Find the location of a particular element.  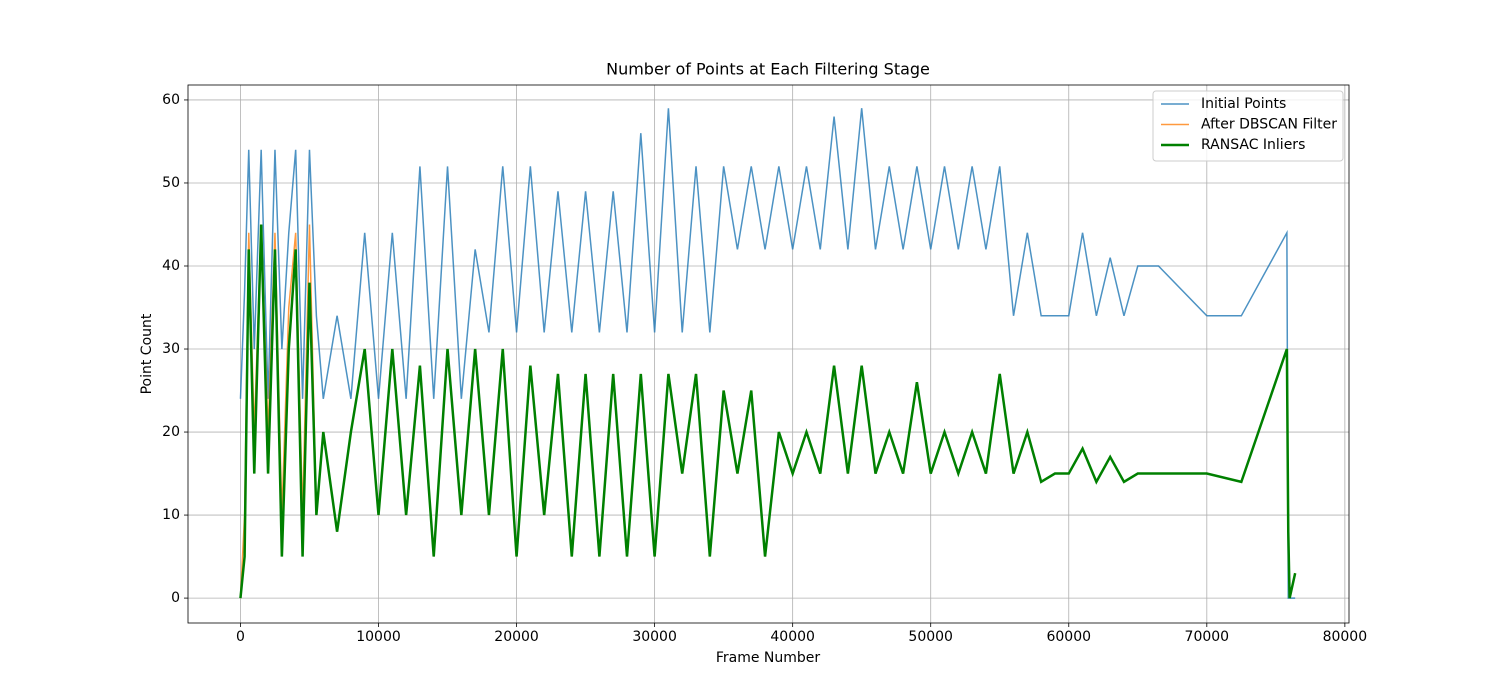

chart-title: Number of Points at Each Filtering Stage is located at coordinates (768, 69).